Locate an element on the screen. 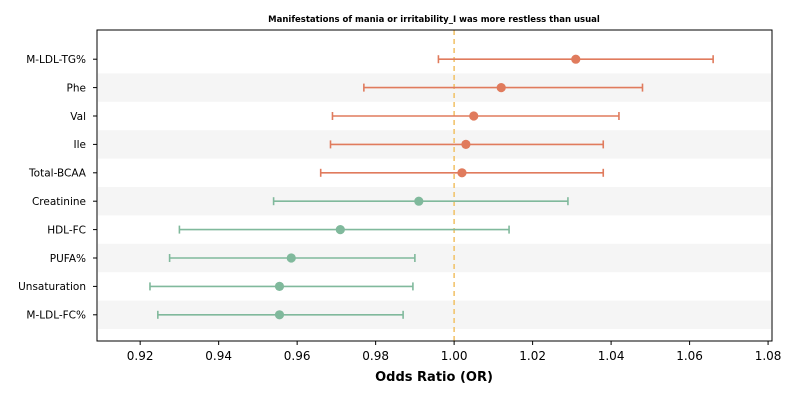 Image resolution: width=800 pixels, height=400 pixels. x-axis: 0.92 0.94 0.96 0.98 1.00 1.02 1.04 1.06 1.08 is located at coordinates (454, 352).